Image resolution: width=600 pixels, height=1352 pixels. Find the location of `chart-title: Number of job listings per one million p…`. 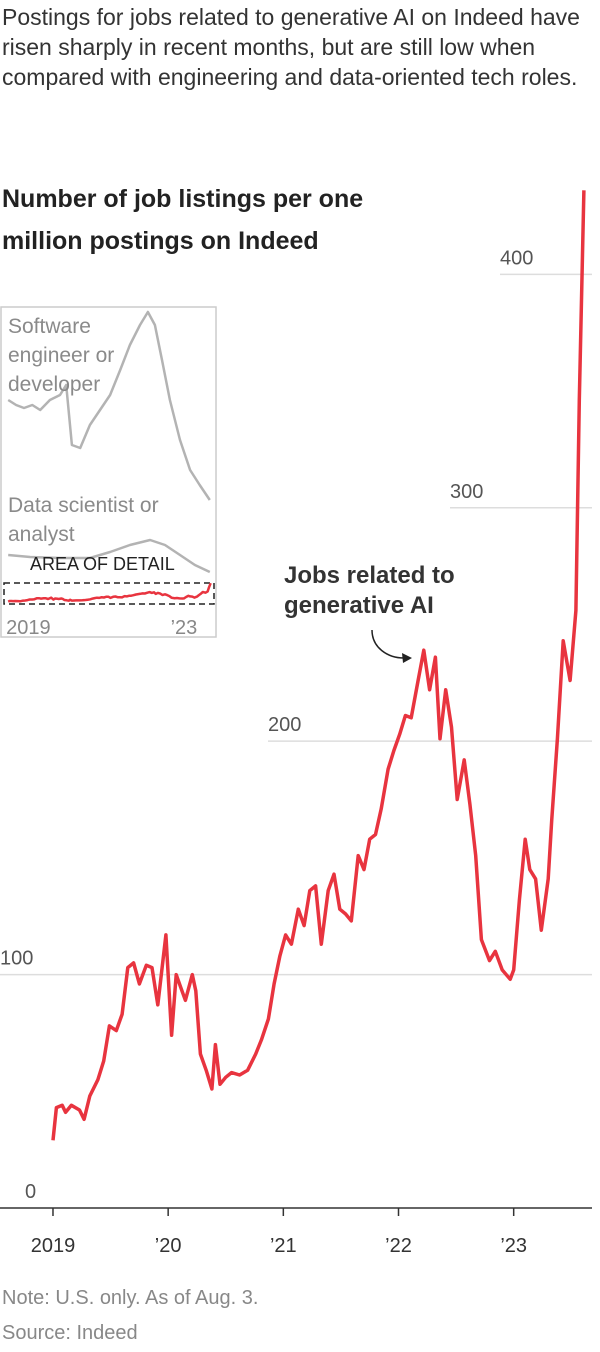

chart-title: Number of job listings per one million p… is located at coordinates (183, 220).